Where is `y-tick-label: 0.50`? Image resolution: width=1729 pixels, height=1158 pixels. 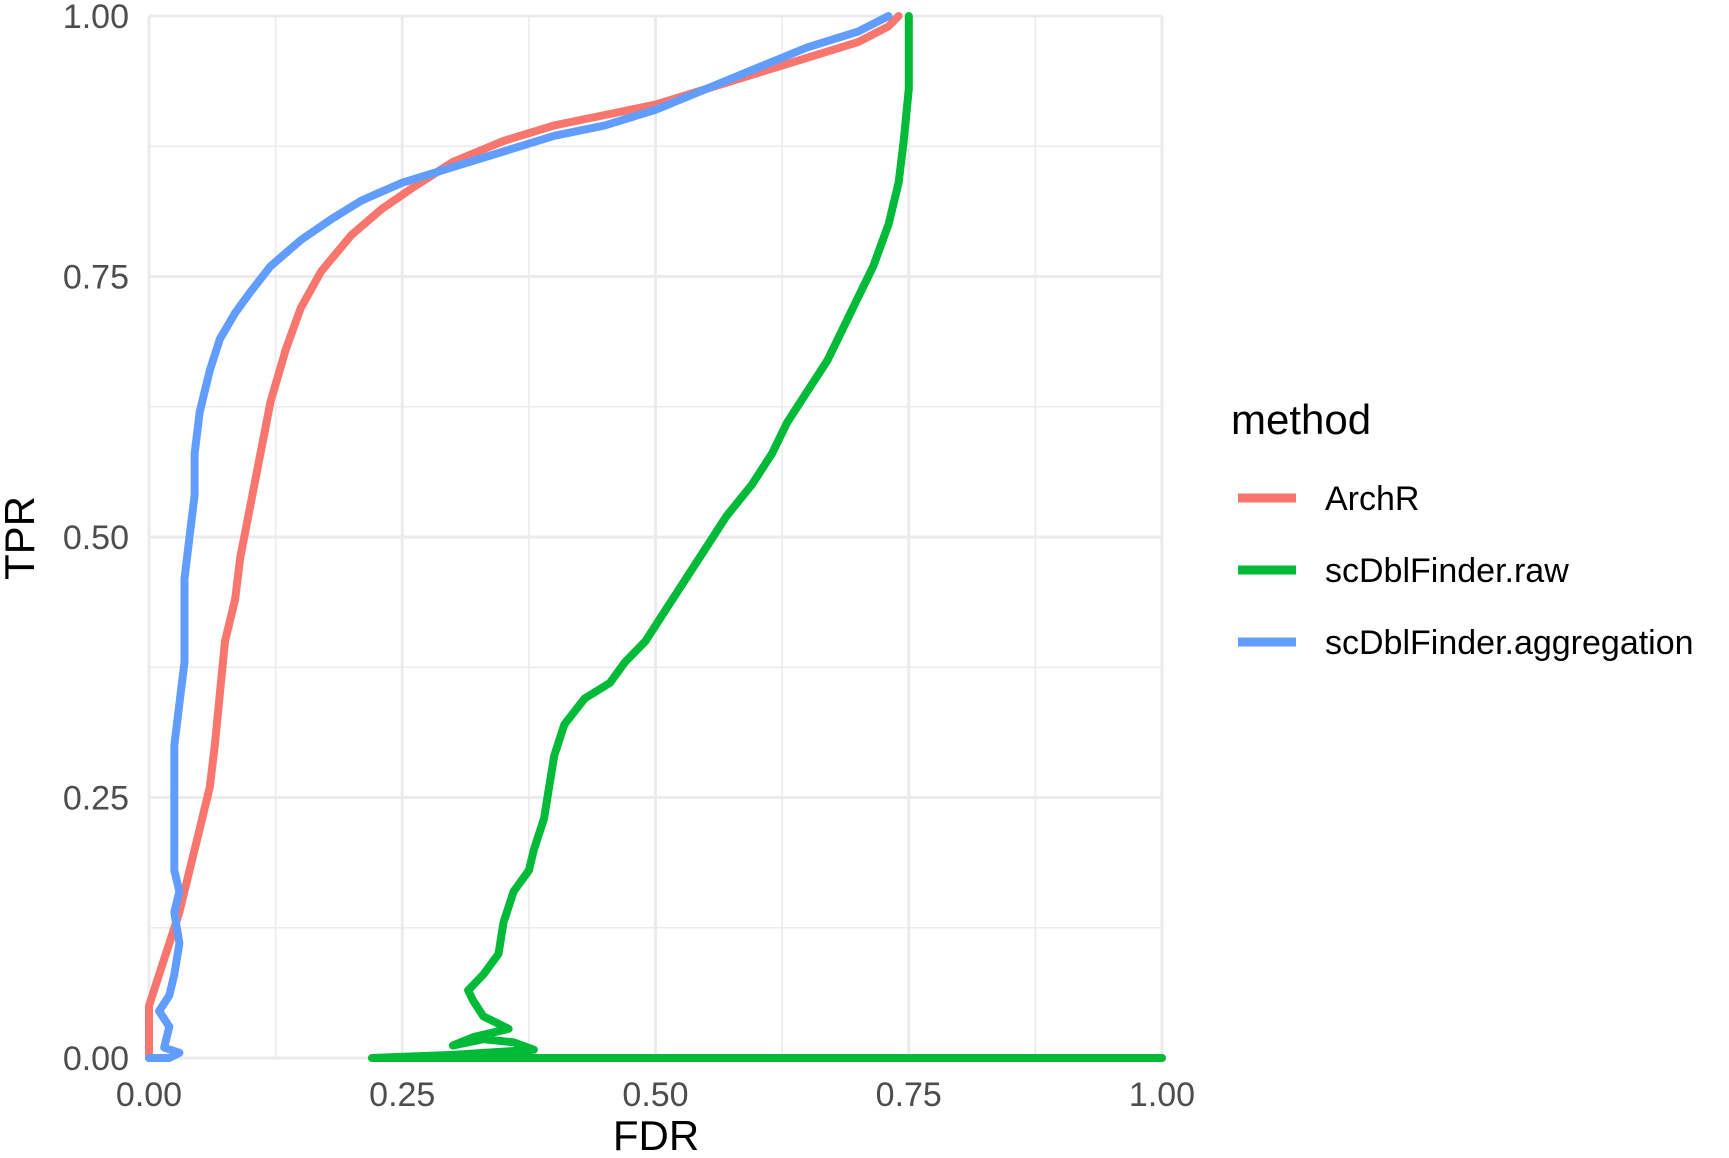
y-tick-label: 0.50 is located at coordinates (96, 538).